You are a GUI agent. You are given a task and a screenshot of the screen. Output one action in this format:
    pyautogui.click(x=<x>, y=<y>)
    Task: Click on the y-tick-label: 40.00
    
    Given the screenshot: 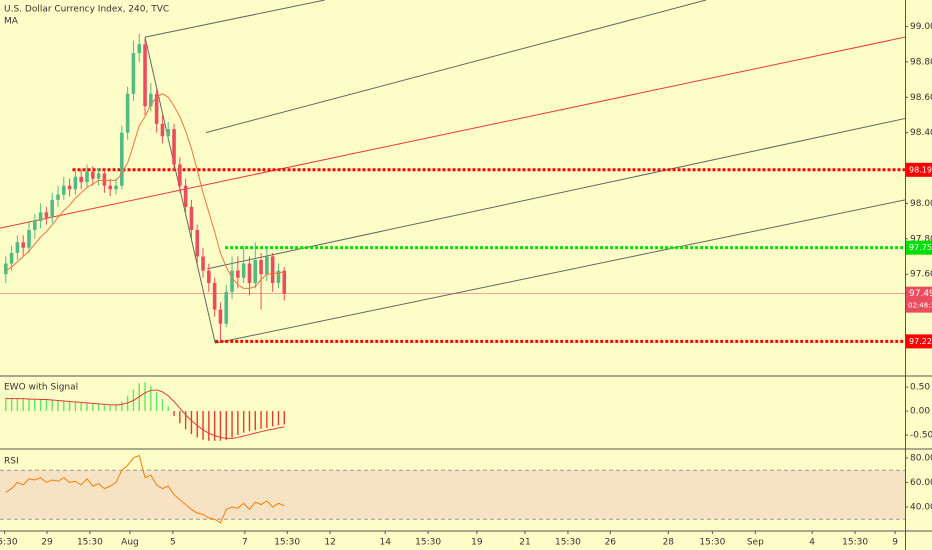 What is the action you would take?
    pyautogui.click(x=921, y=507)
    